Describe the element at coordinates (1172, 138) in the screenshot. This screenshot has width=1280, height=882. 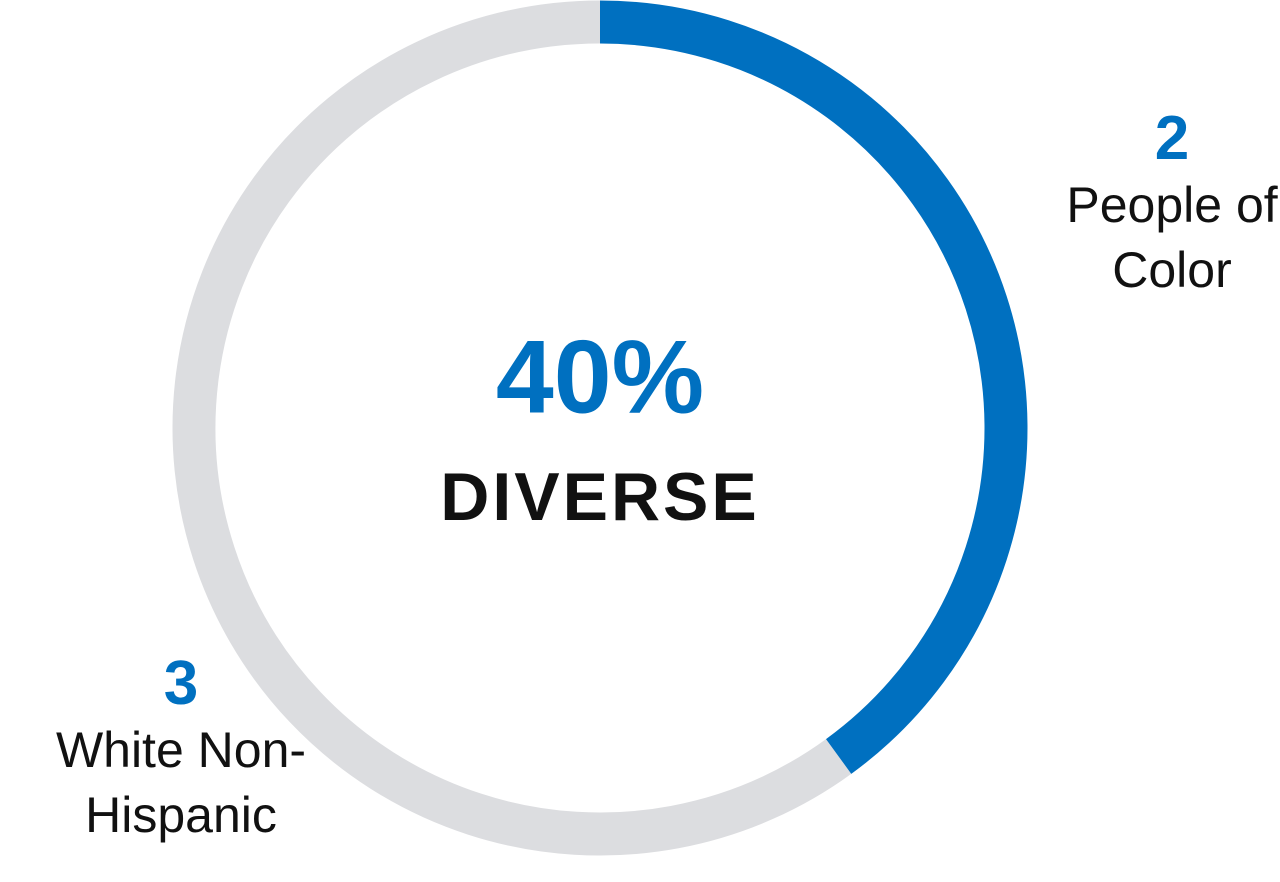
I see `value-label: 2` at that location.